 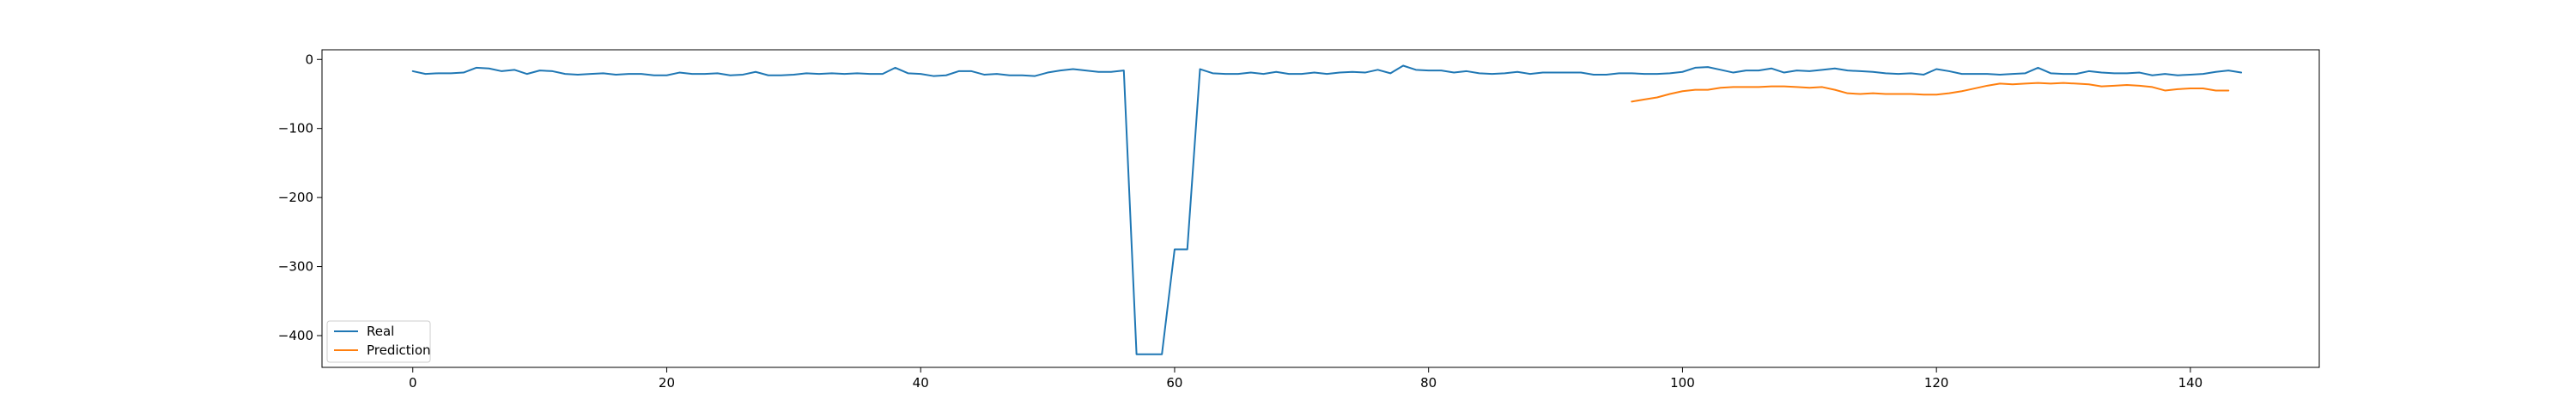 What do you see at coordinates (1682, 383) in the screenshot?
I see `x-tick-label: 100` at bounding box center [1682, 383].